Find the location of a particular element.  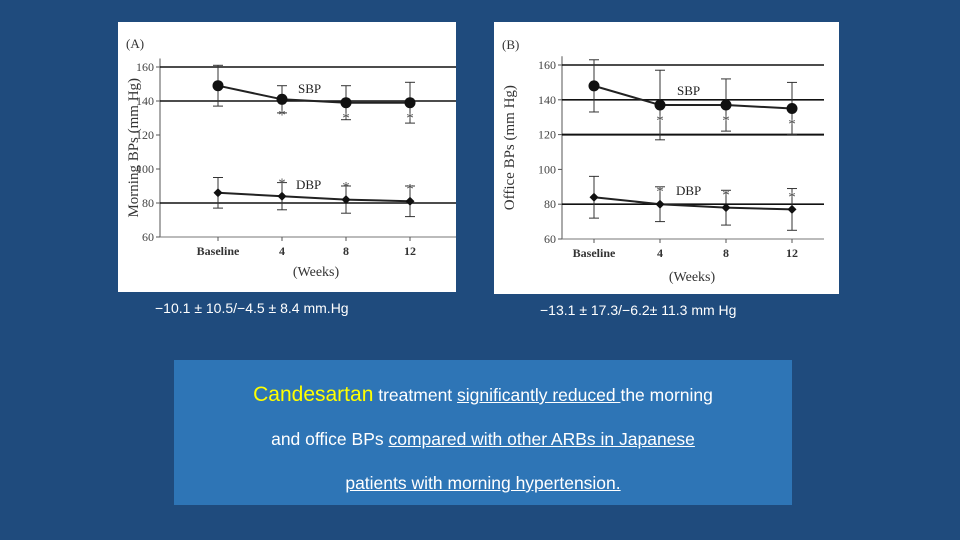

y-axis-label: Office BPs (mm Hg) is located at coordinates (510, 147).